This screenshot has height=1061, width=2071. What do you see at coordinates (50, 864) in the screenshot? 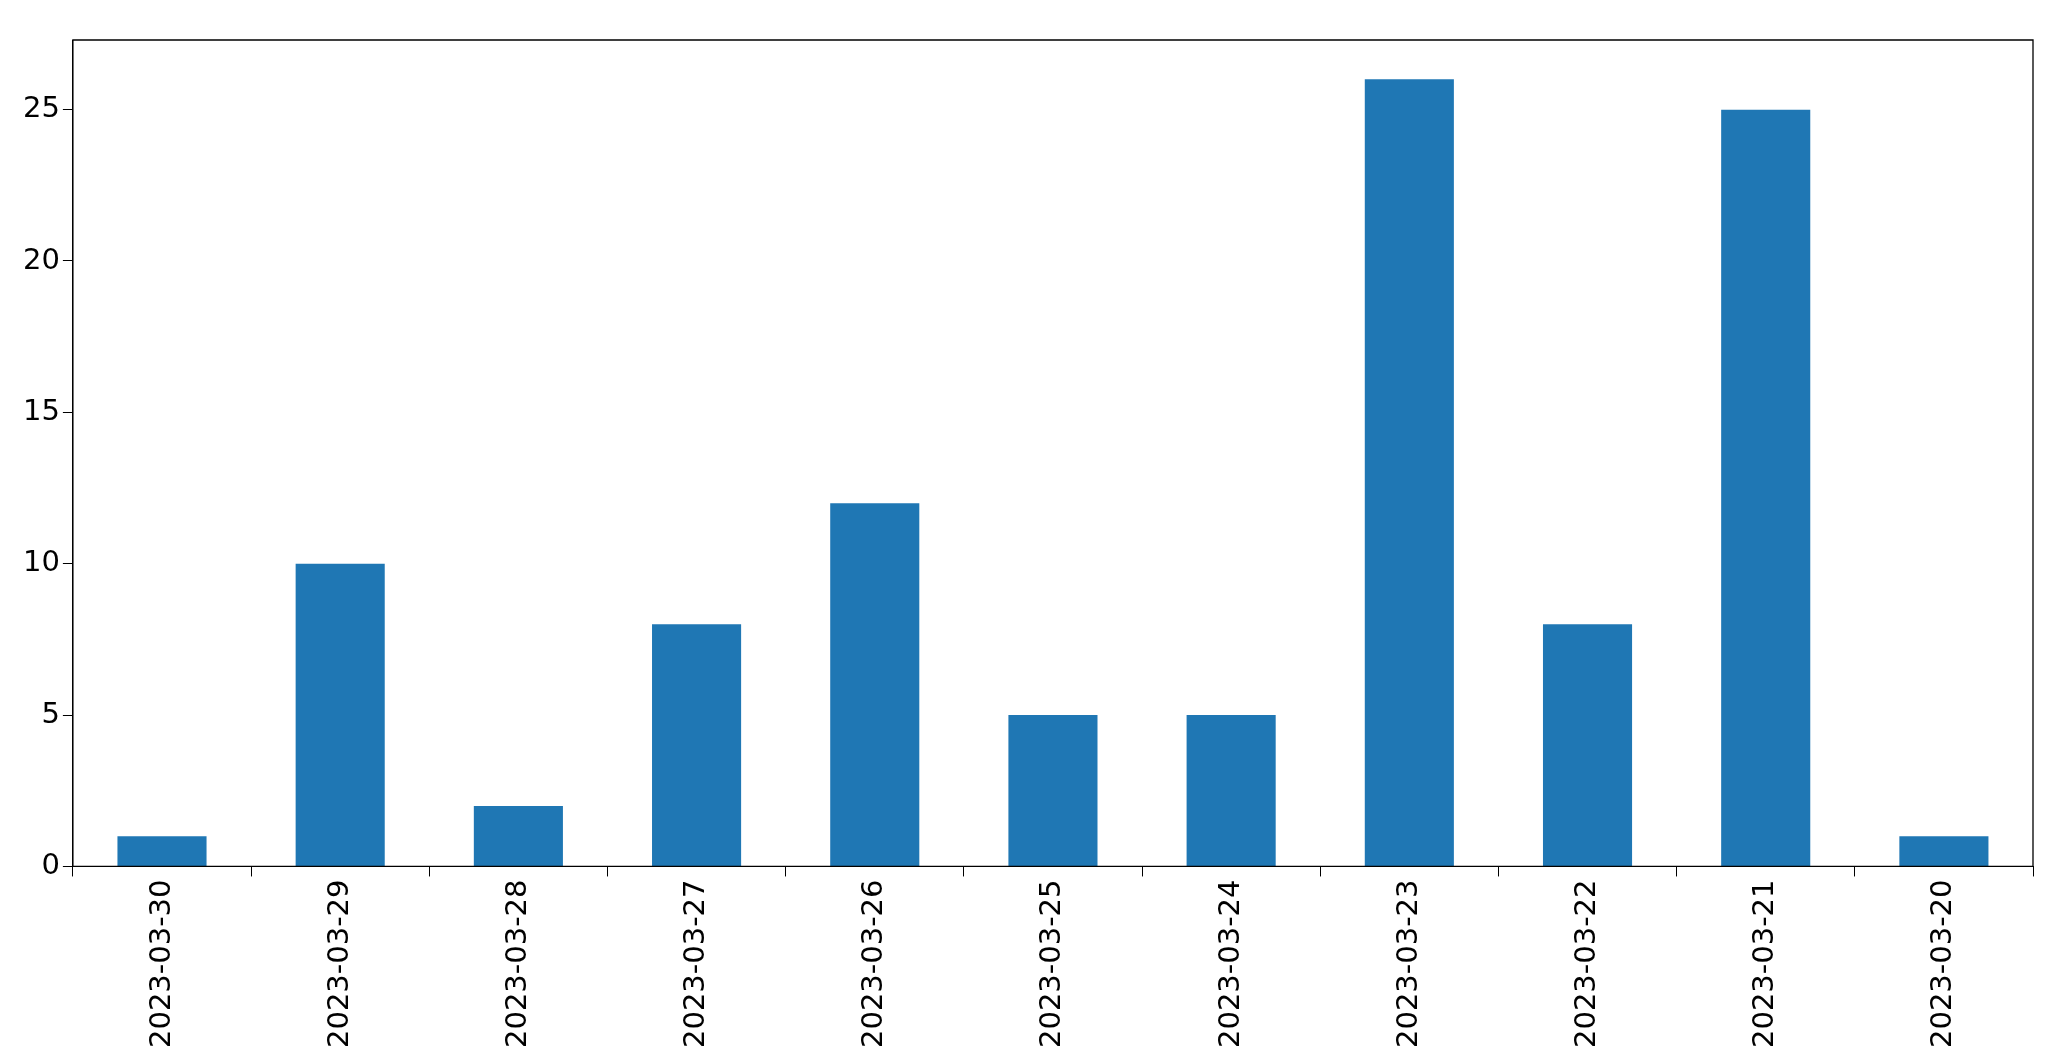
I see `y-tick-label: 0` at bounding box center [50, 864].